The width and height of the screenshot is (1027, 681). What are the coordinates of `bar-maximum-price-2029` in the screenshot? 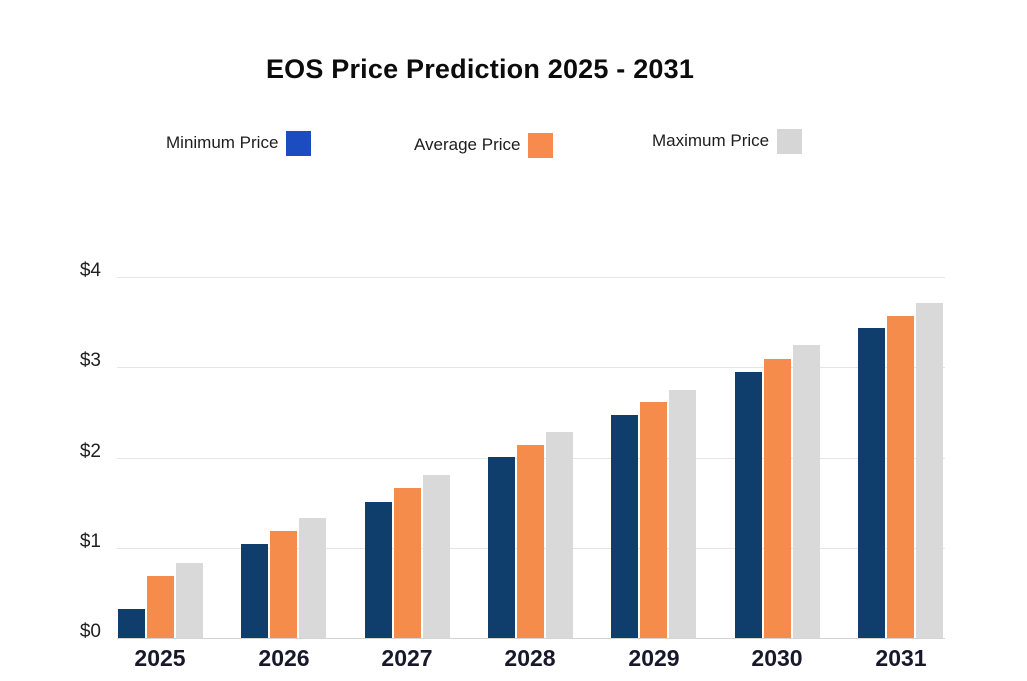 It's located at (682, 514).